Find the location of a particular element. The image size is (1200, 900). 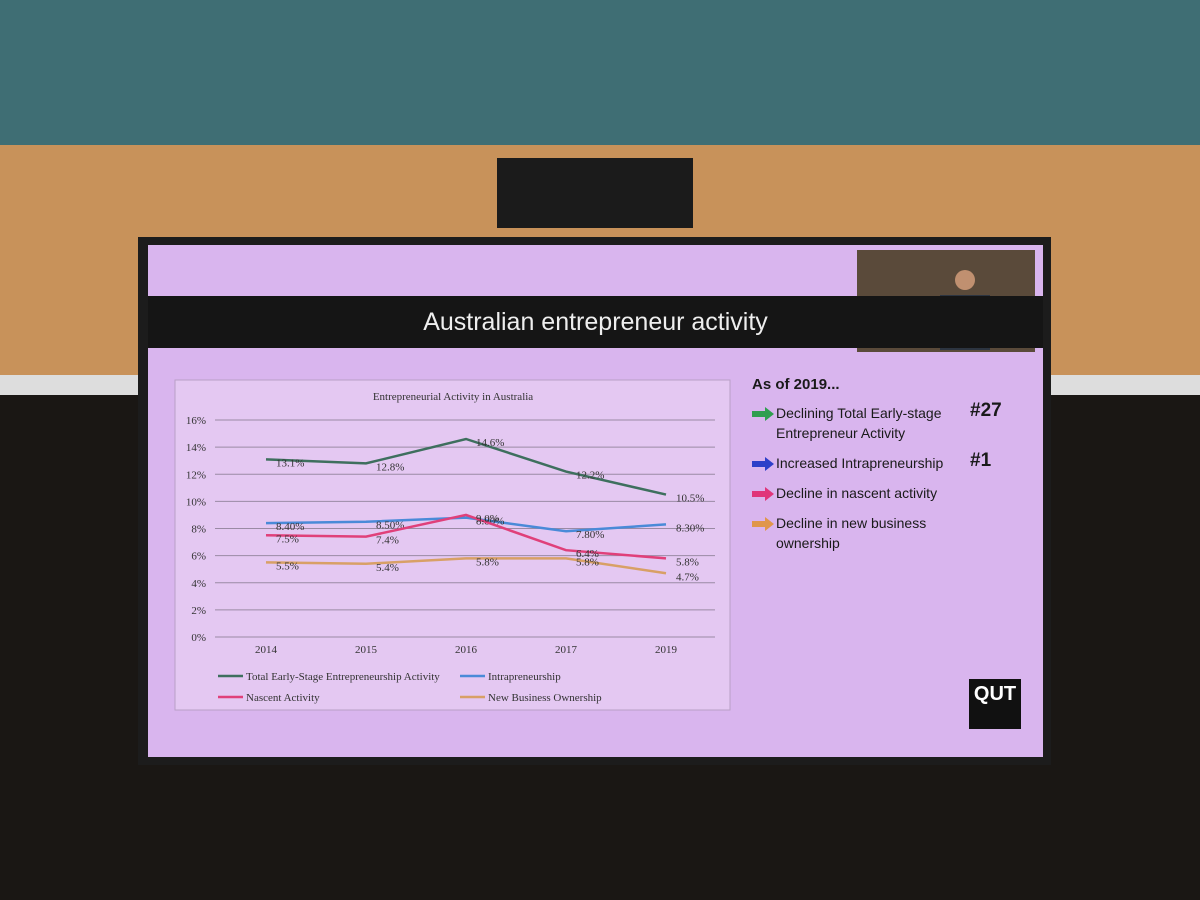

value-label: 5.5% is located at coordinates (287, 566).